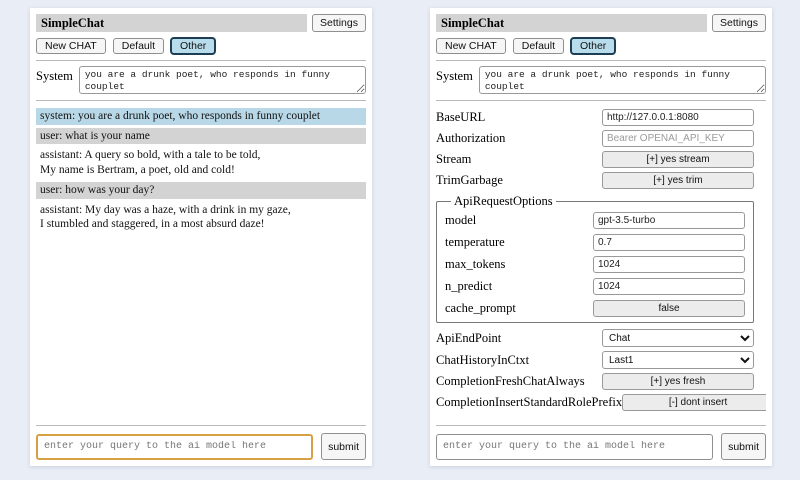  Describe the element at coordinates (529, 402) in the screenshot. I see `setting-label: CompletionInsertStandardRolePrefix` at that location.